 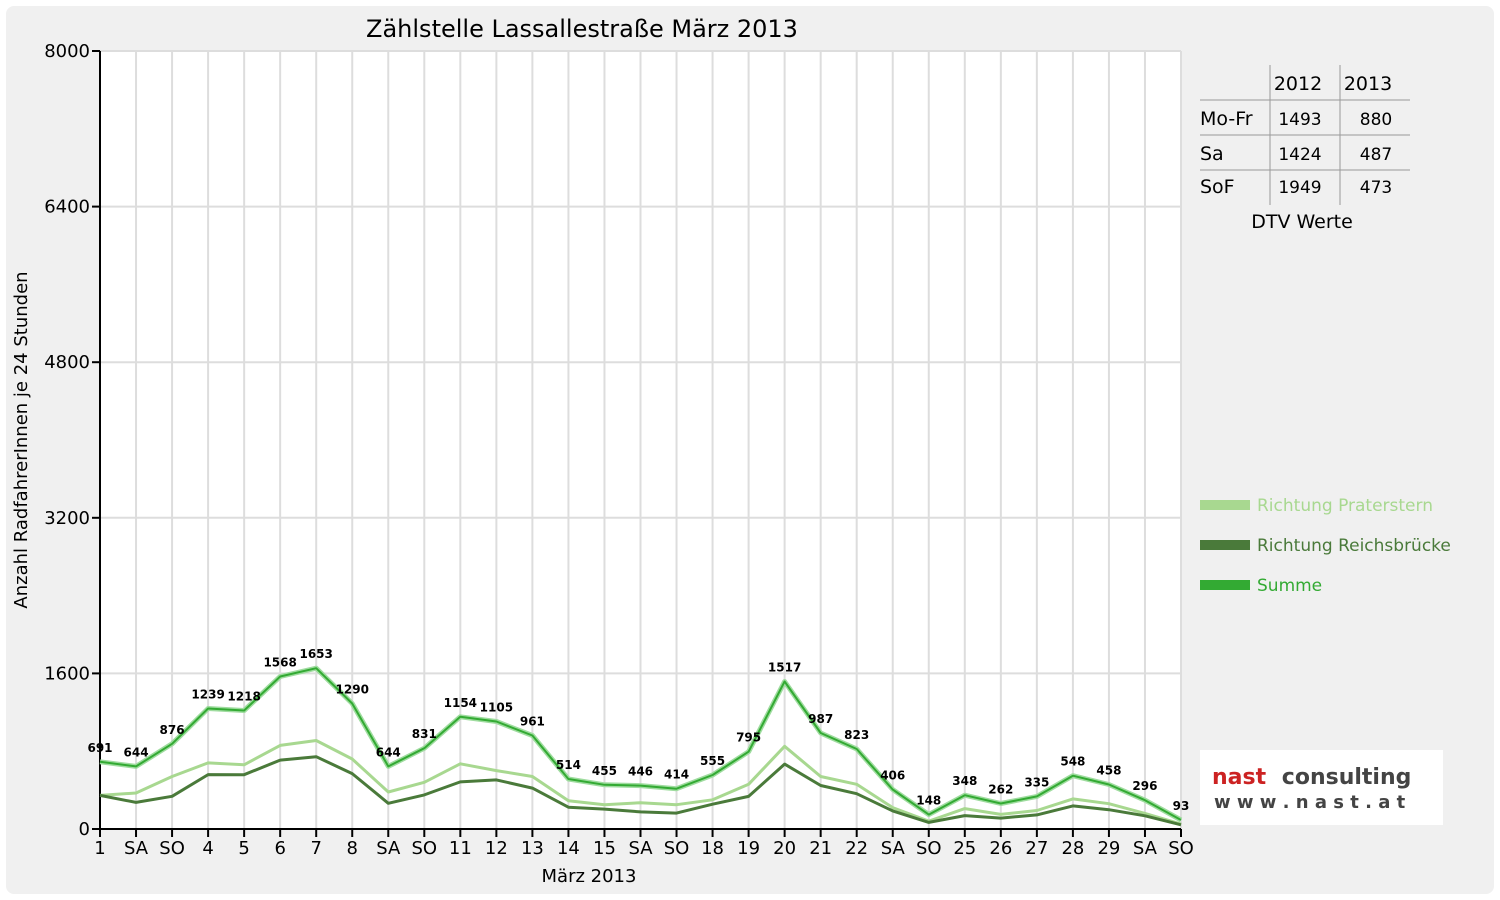 I want to click on dtv-caption: DTV Werte, so click(x=1302, y=222).